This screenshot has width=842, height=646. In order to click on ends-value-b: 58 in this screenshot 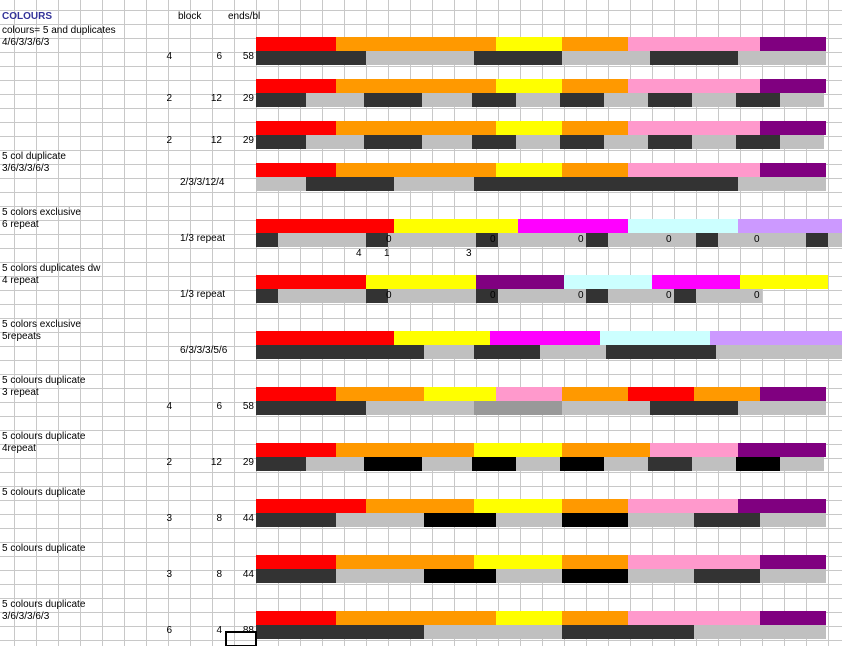, I will do `click(248, 56)`.